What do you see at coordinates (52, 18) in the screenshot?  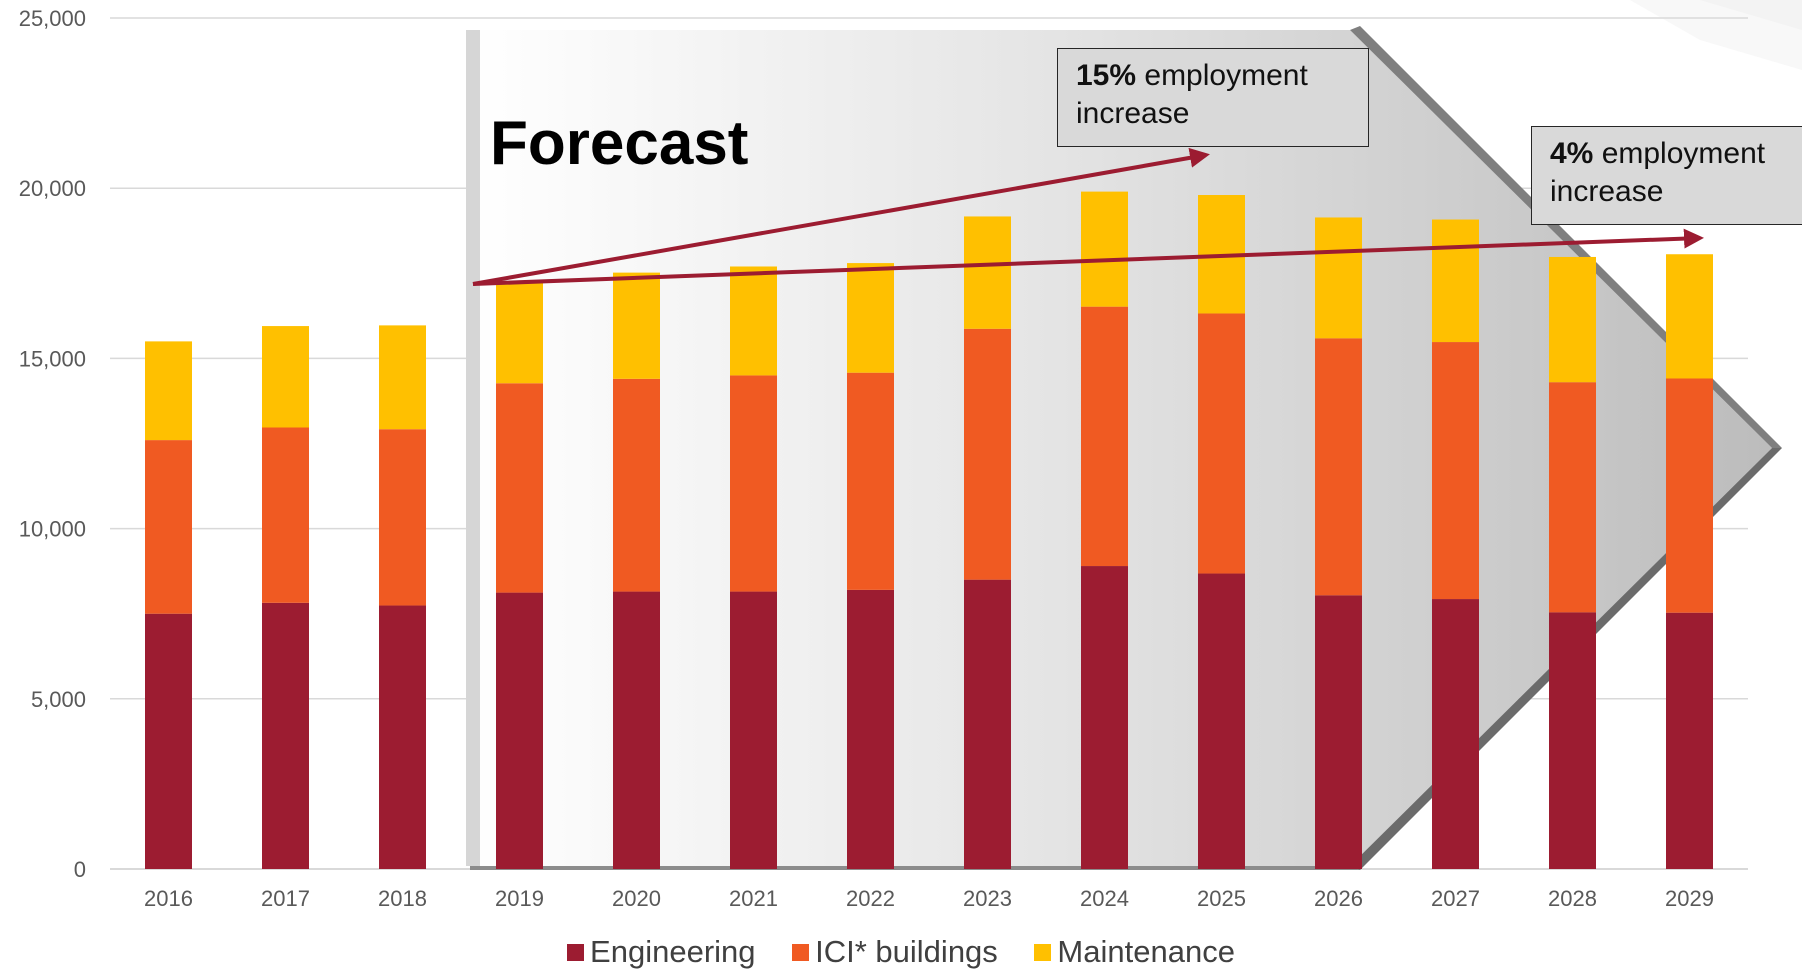 I see `y-tick-label: 25,000` at bounding box center [52, 18].